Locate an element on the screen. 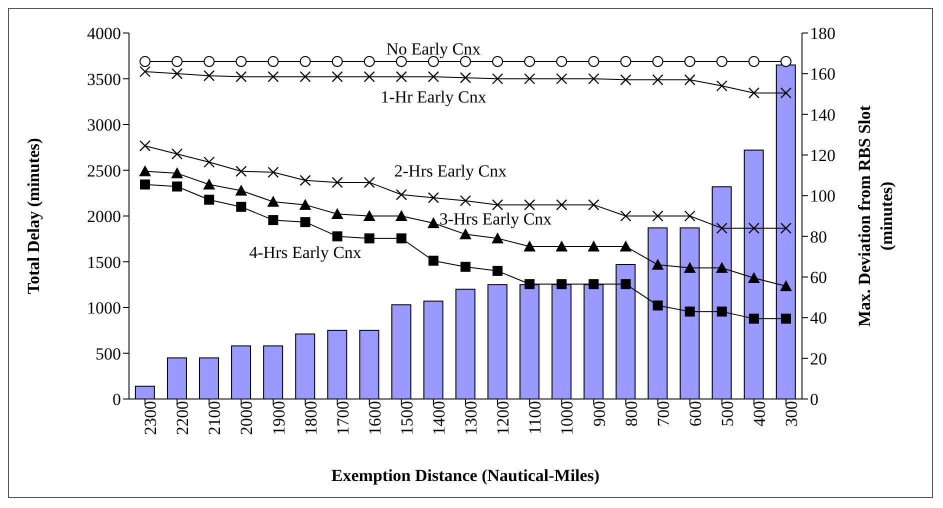 The width and height of the screenshot is (943, 508). x-tick-label: 2300 is located at coordinates (150, 418).